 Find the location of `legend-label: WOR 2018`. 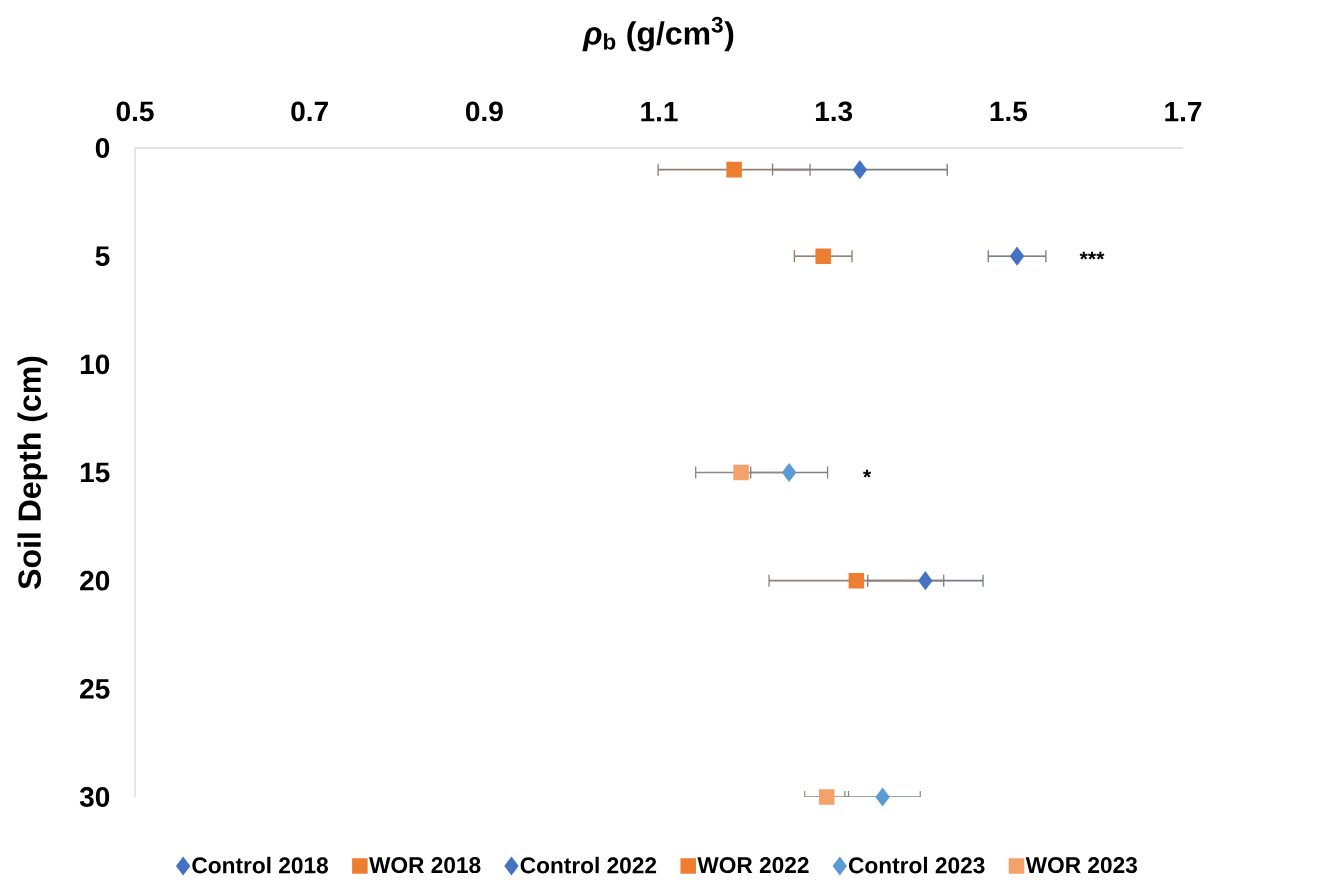

legend-label: WOR 2018 is located at coordinates (425, 865).